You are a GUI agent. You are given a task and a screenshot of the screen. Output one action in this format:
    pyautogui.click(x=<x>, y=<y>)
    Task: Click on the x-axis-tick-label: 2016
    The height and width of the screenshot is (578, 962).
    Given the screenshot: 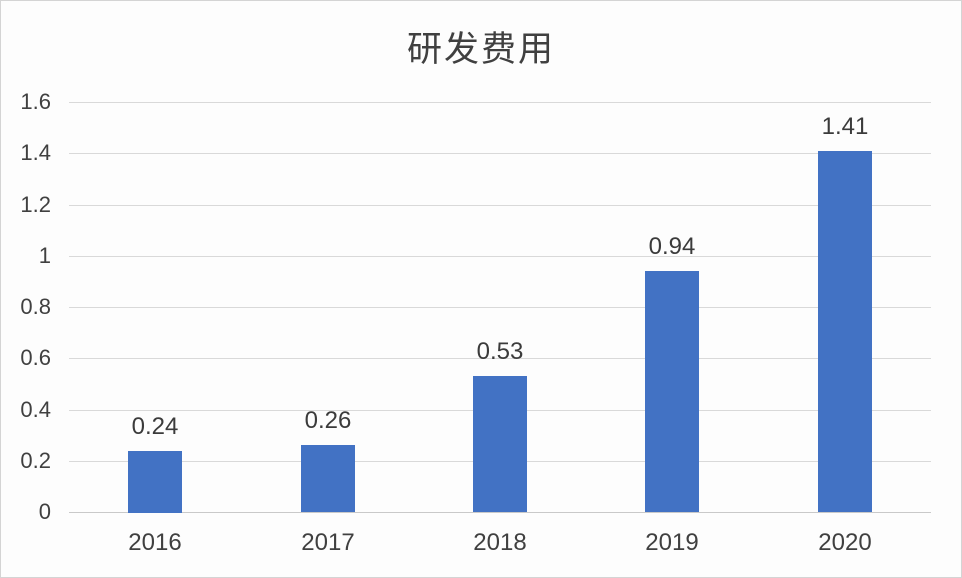 What is the action you would take?
    pyautogui.click(x=155, y=542)
    